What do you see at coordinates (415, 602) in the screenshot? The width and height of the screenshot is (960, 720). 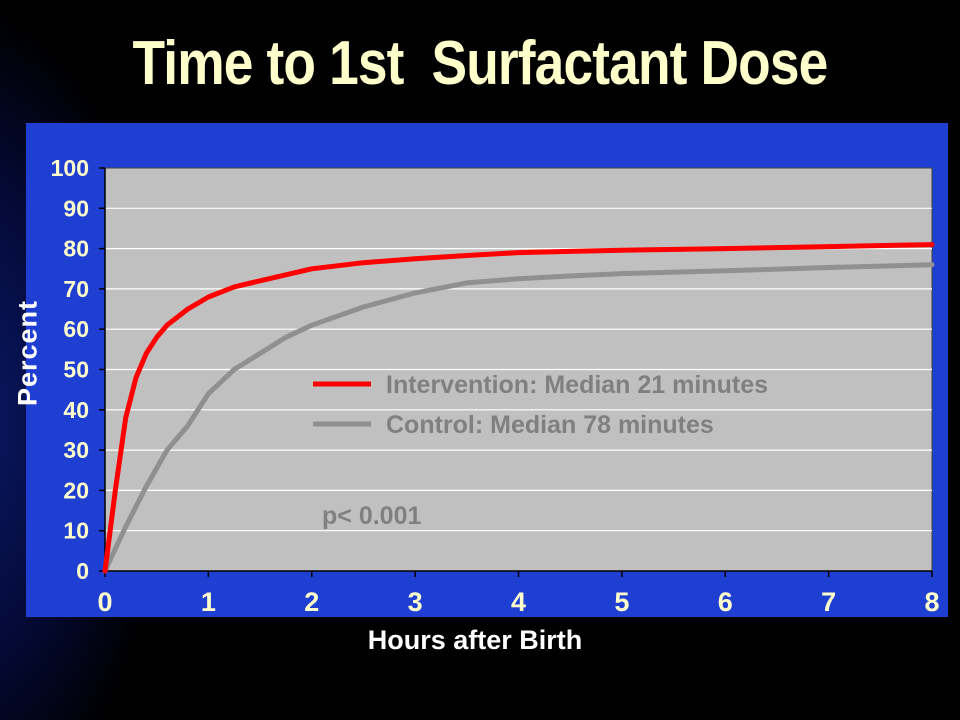 I see `x-tick-label-3: 3` at bounding box center [415, 602].